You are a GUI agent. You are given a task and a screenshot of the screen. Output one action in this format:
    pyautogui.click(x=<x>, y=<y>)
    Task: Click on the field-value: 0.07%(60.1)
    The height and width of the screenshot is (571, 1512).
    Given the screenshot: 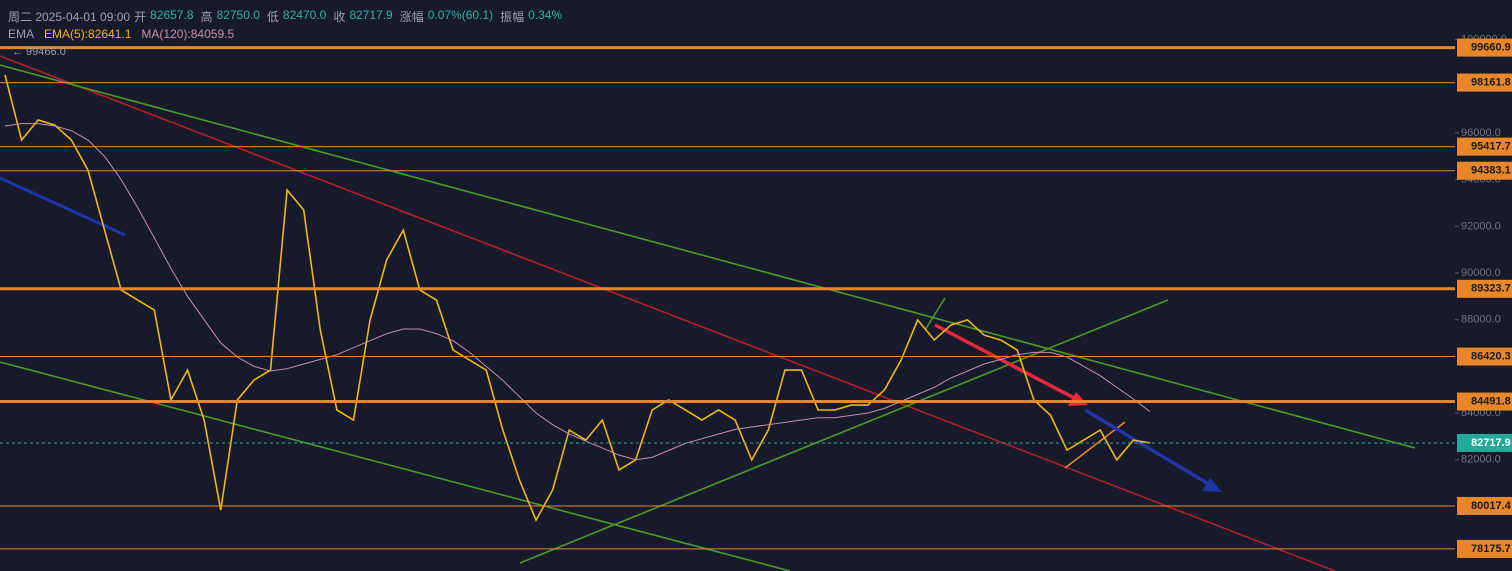 What is the action you would take?
    pyautogui.click(x=460, y=15)
    